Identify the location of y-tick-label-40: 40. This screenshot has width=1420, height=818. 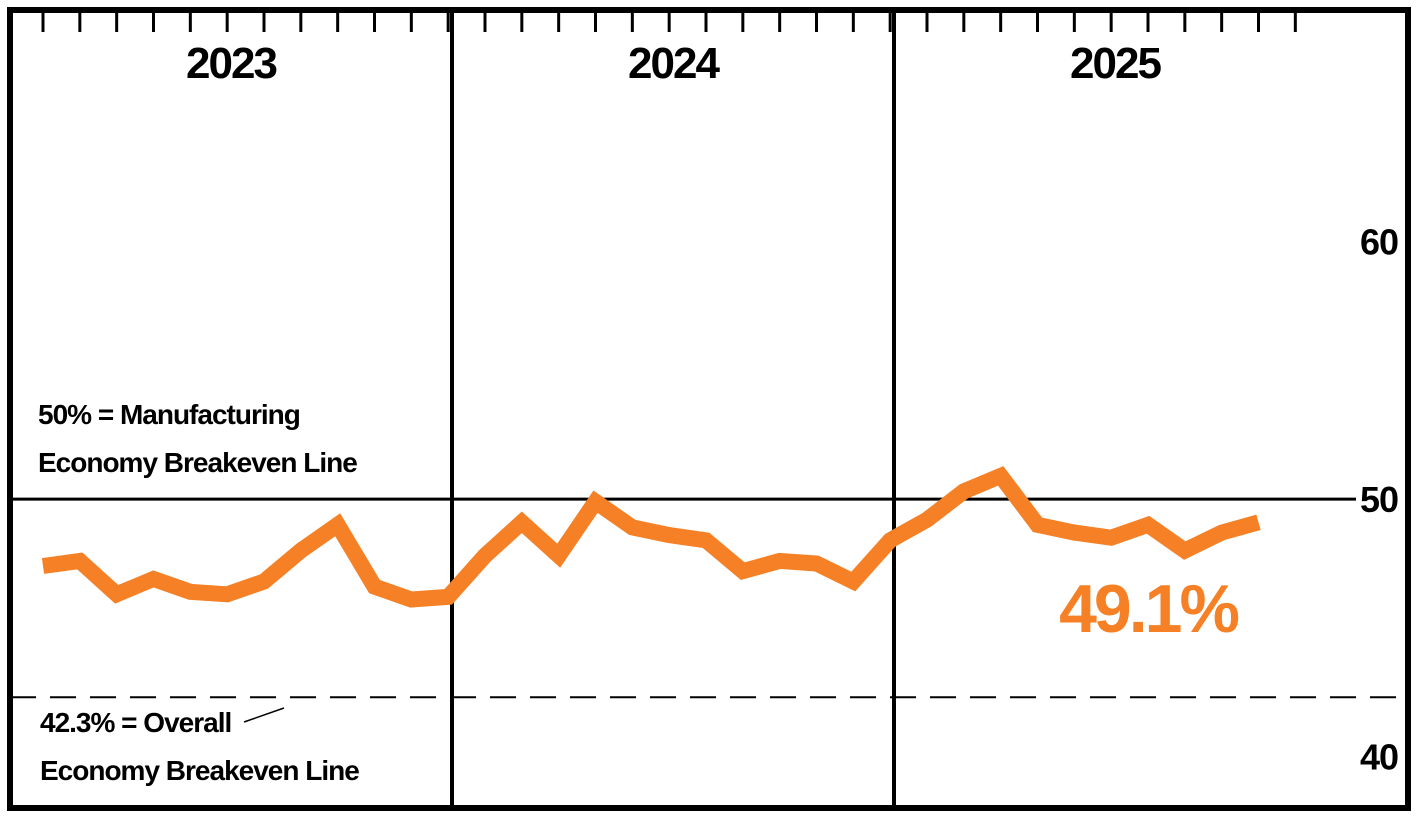
(1379, 757).